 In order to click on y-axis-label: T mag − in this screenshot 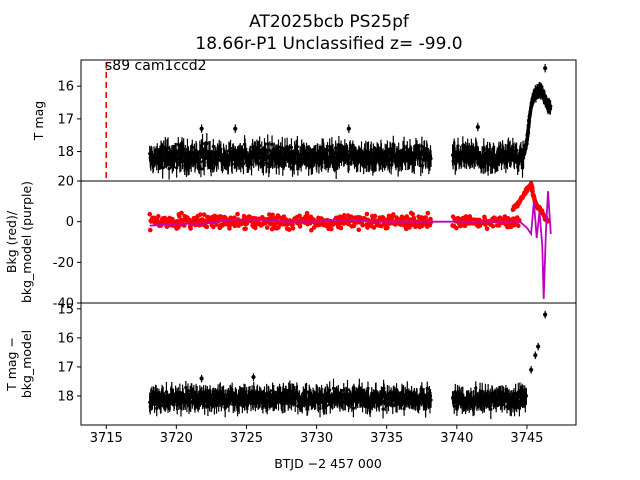, I will do `click(11, 364)`.